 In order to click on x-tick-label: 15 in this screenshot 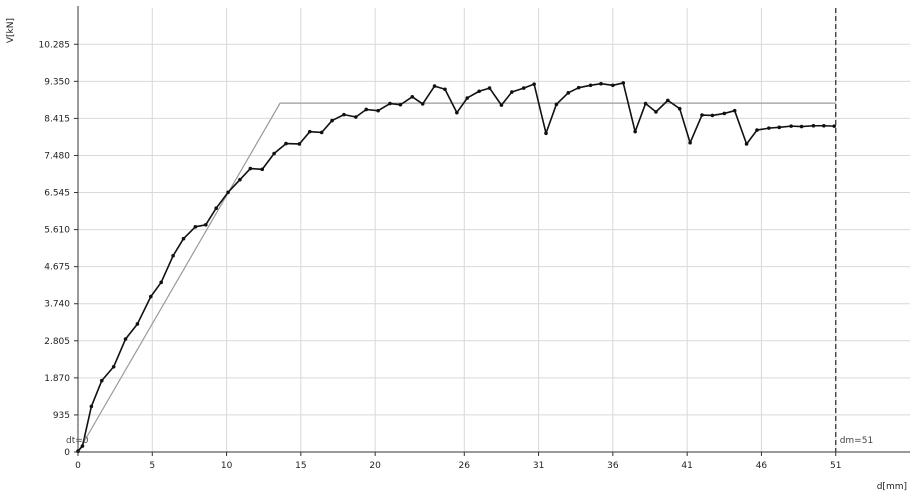, I will do `click(300, 466)`.